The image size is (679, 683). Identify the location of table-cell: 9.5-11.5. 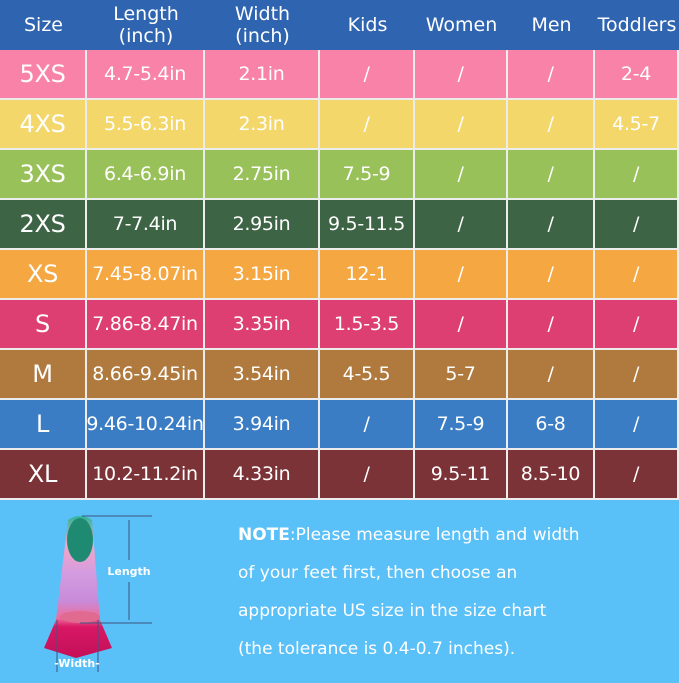
(367, 225).